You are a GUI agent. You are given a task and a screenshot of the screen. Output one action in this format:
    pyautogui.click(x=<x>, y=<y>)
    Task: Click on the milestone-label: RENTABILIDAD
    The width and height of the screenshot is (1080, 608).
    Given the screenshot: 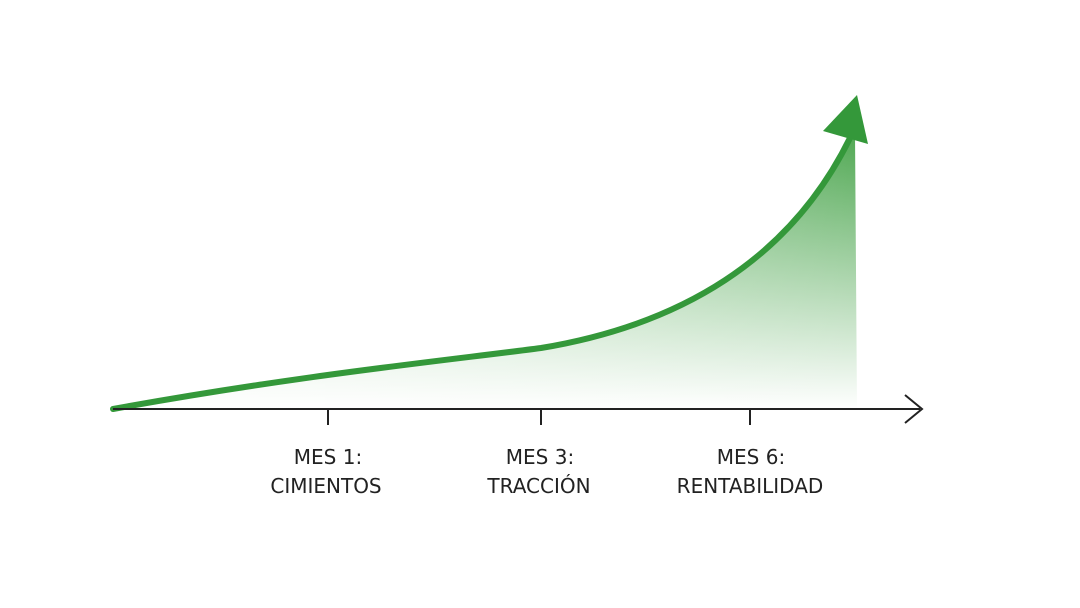 What is the action you would take?
    pyautogui.click(x=750, y=486)
    